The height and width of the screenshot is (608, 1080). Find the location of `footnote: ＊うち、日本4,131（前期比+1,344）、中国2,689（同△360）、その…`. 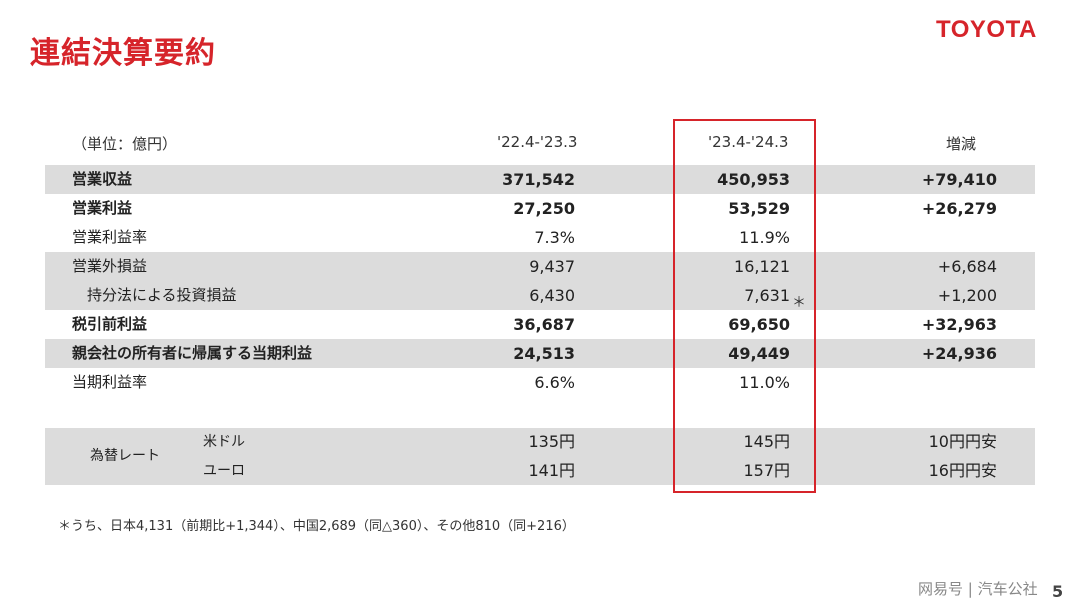

footnote: ＊うち、日本4,131（前期比+1,344）、中国2,689（同△360）、その… is located at coordinates (316, 526).